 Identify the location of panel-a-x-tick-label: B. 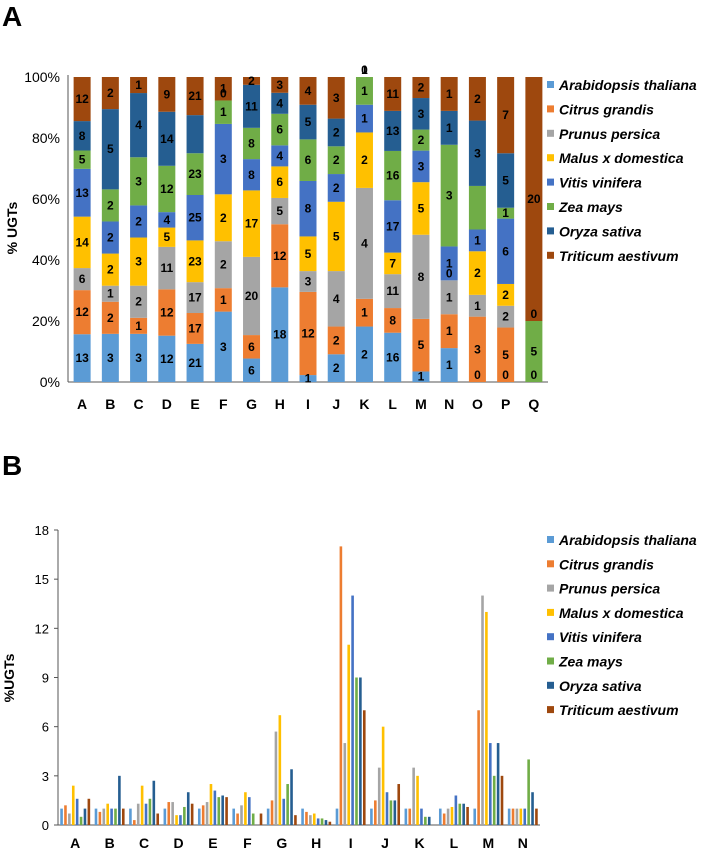
(110, 404).